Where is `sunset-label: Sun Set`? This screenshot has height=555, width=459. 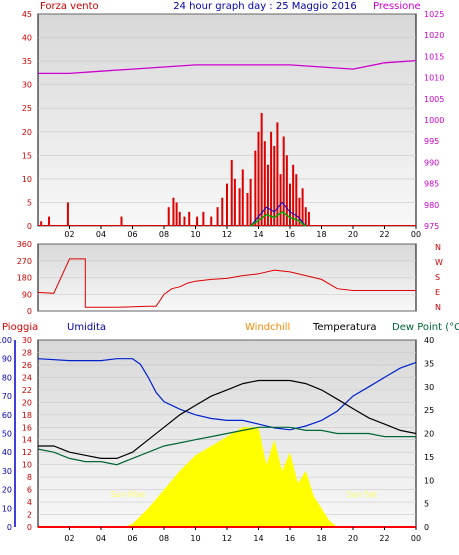
sunset-label: Sun Set is located at coordinates (362, 494).